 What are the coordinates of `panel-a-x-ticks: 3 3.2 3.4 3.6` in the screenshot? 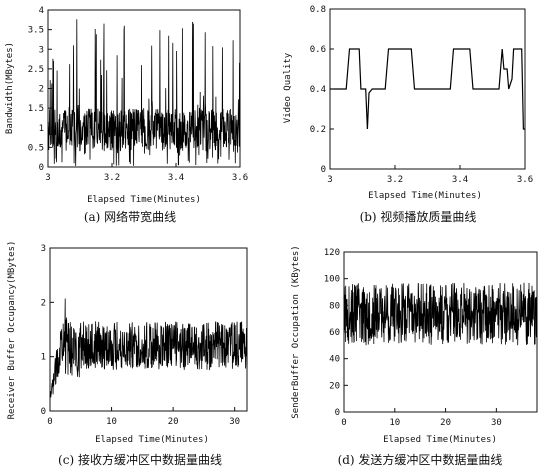 It's located at (146, 173).